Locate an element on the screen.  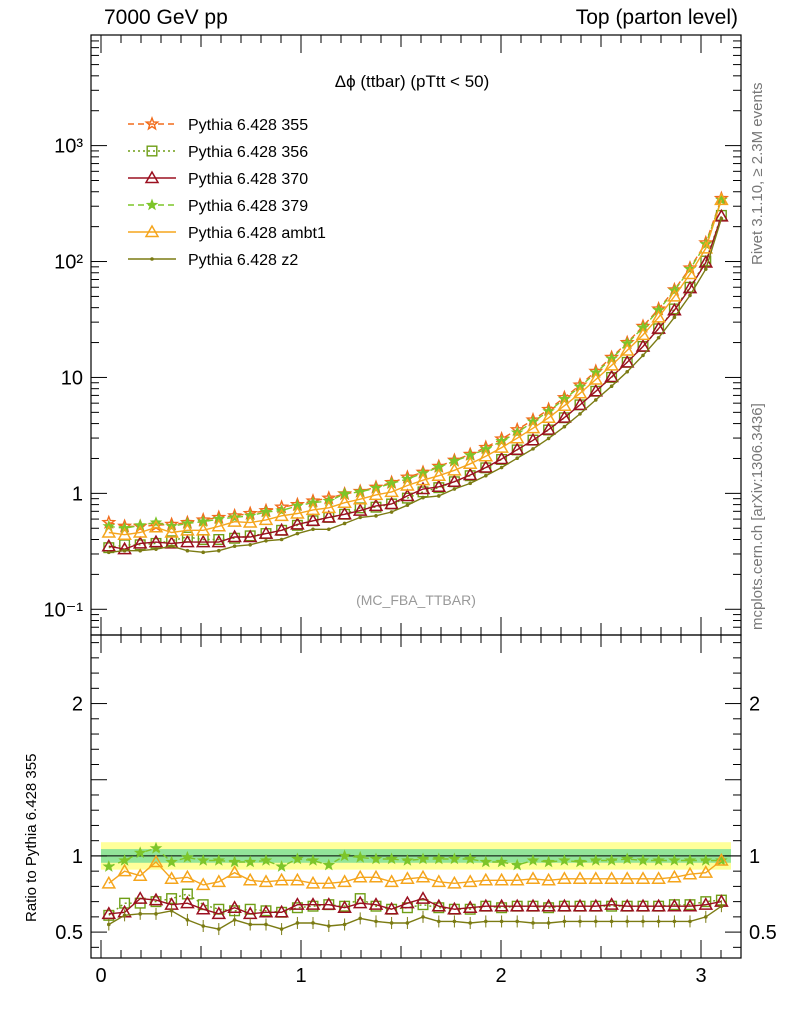
legend-label: Pythia 6.428 356 is located at coordinates (248, 152).